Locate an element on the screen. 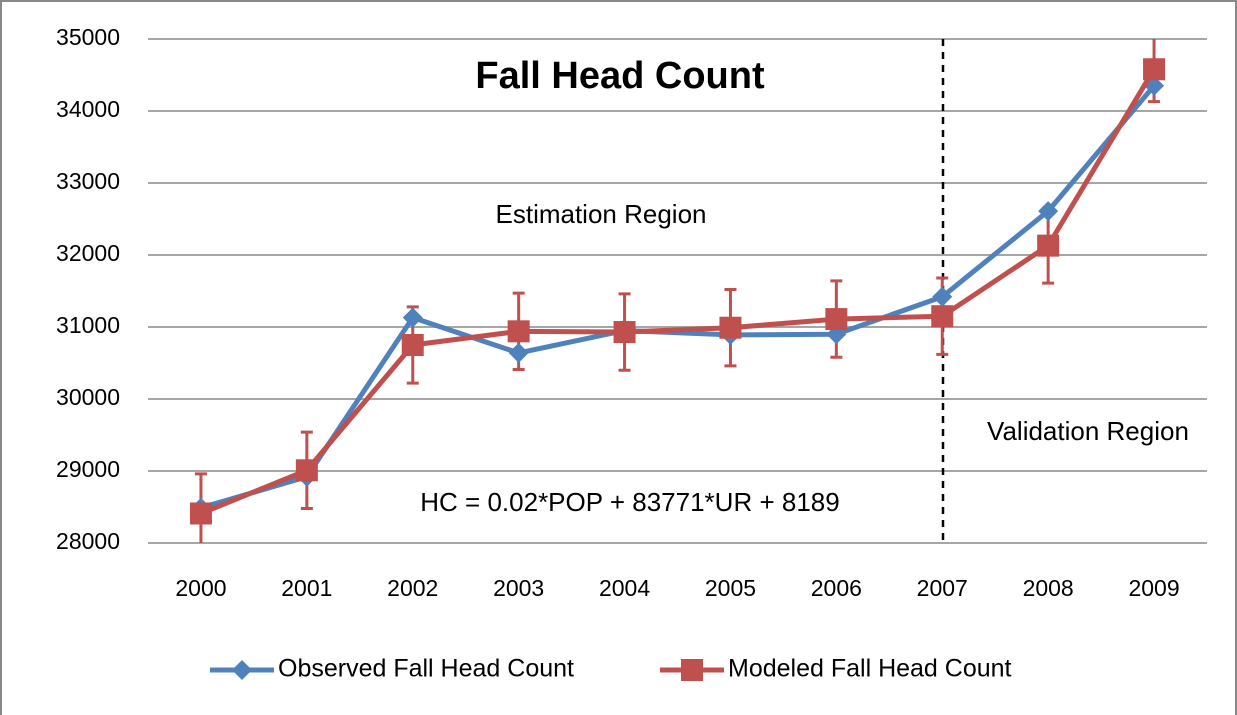 This screenshot has width=1237, height=715. x-tick-label: 2009 is located at coordinates (1153, 588).